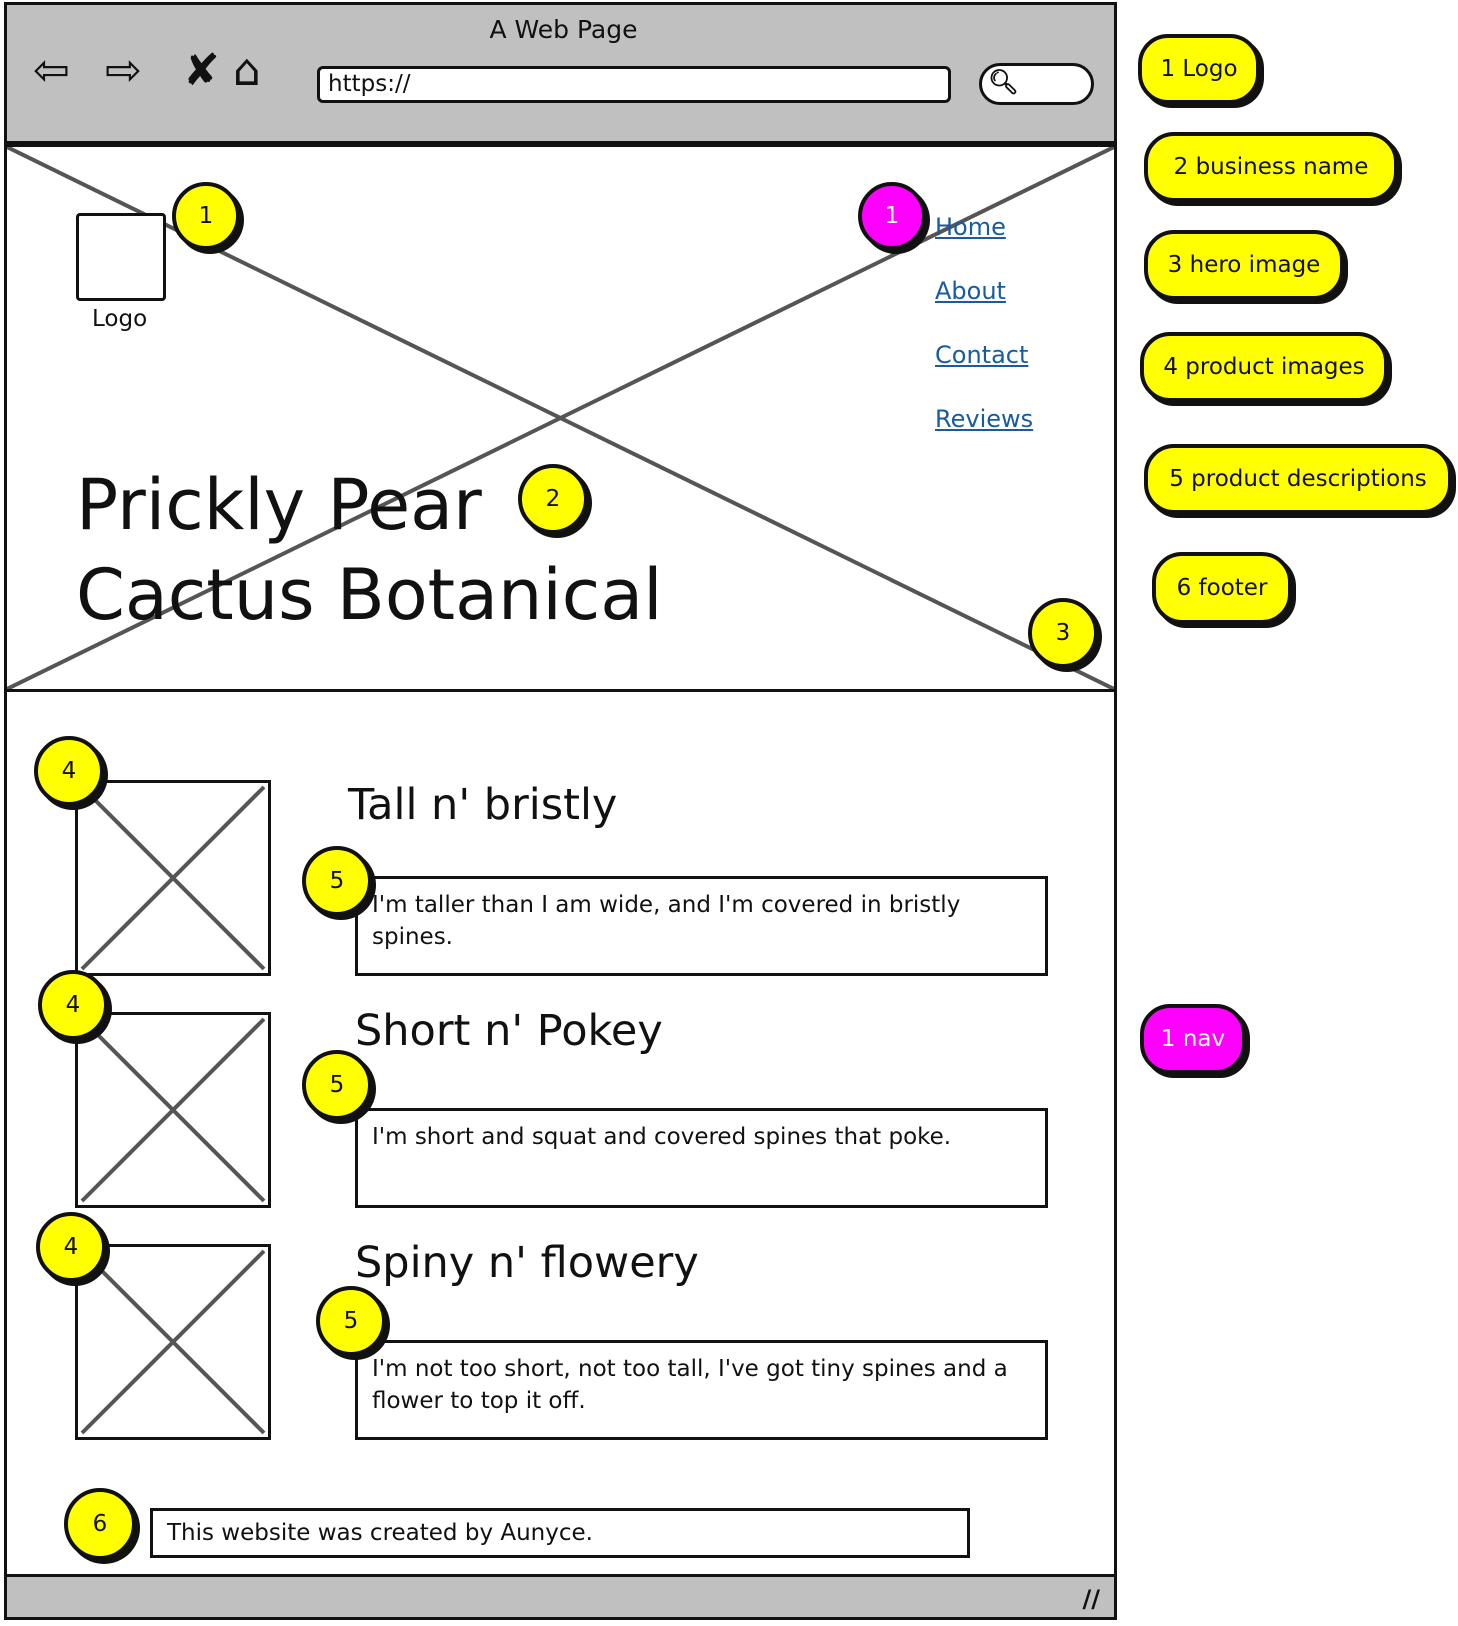  Describe the element at coordinates (1003, 82) in the screenshot. I see `search-icon: 🔍︎` at that location.